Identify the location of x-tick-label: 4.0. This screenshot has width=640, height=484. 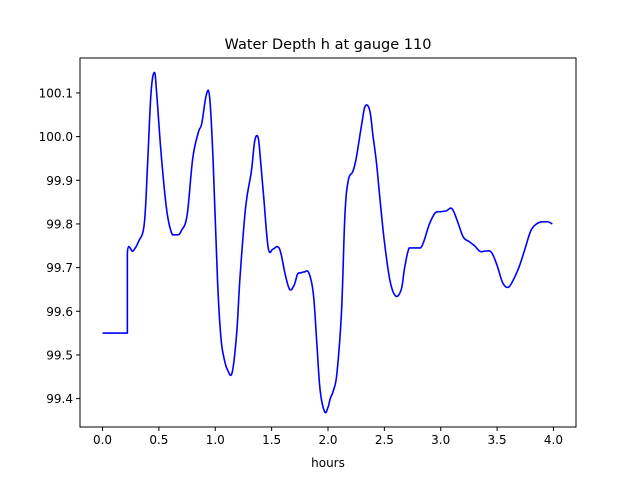
(553, 440).